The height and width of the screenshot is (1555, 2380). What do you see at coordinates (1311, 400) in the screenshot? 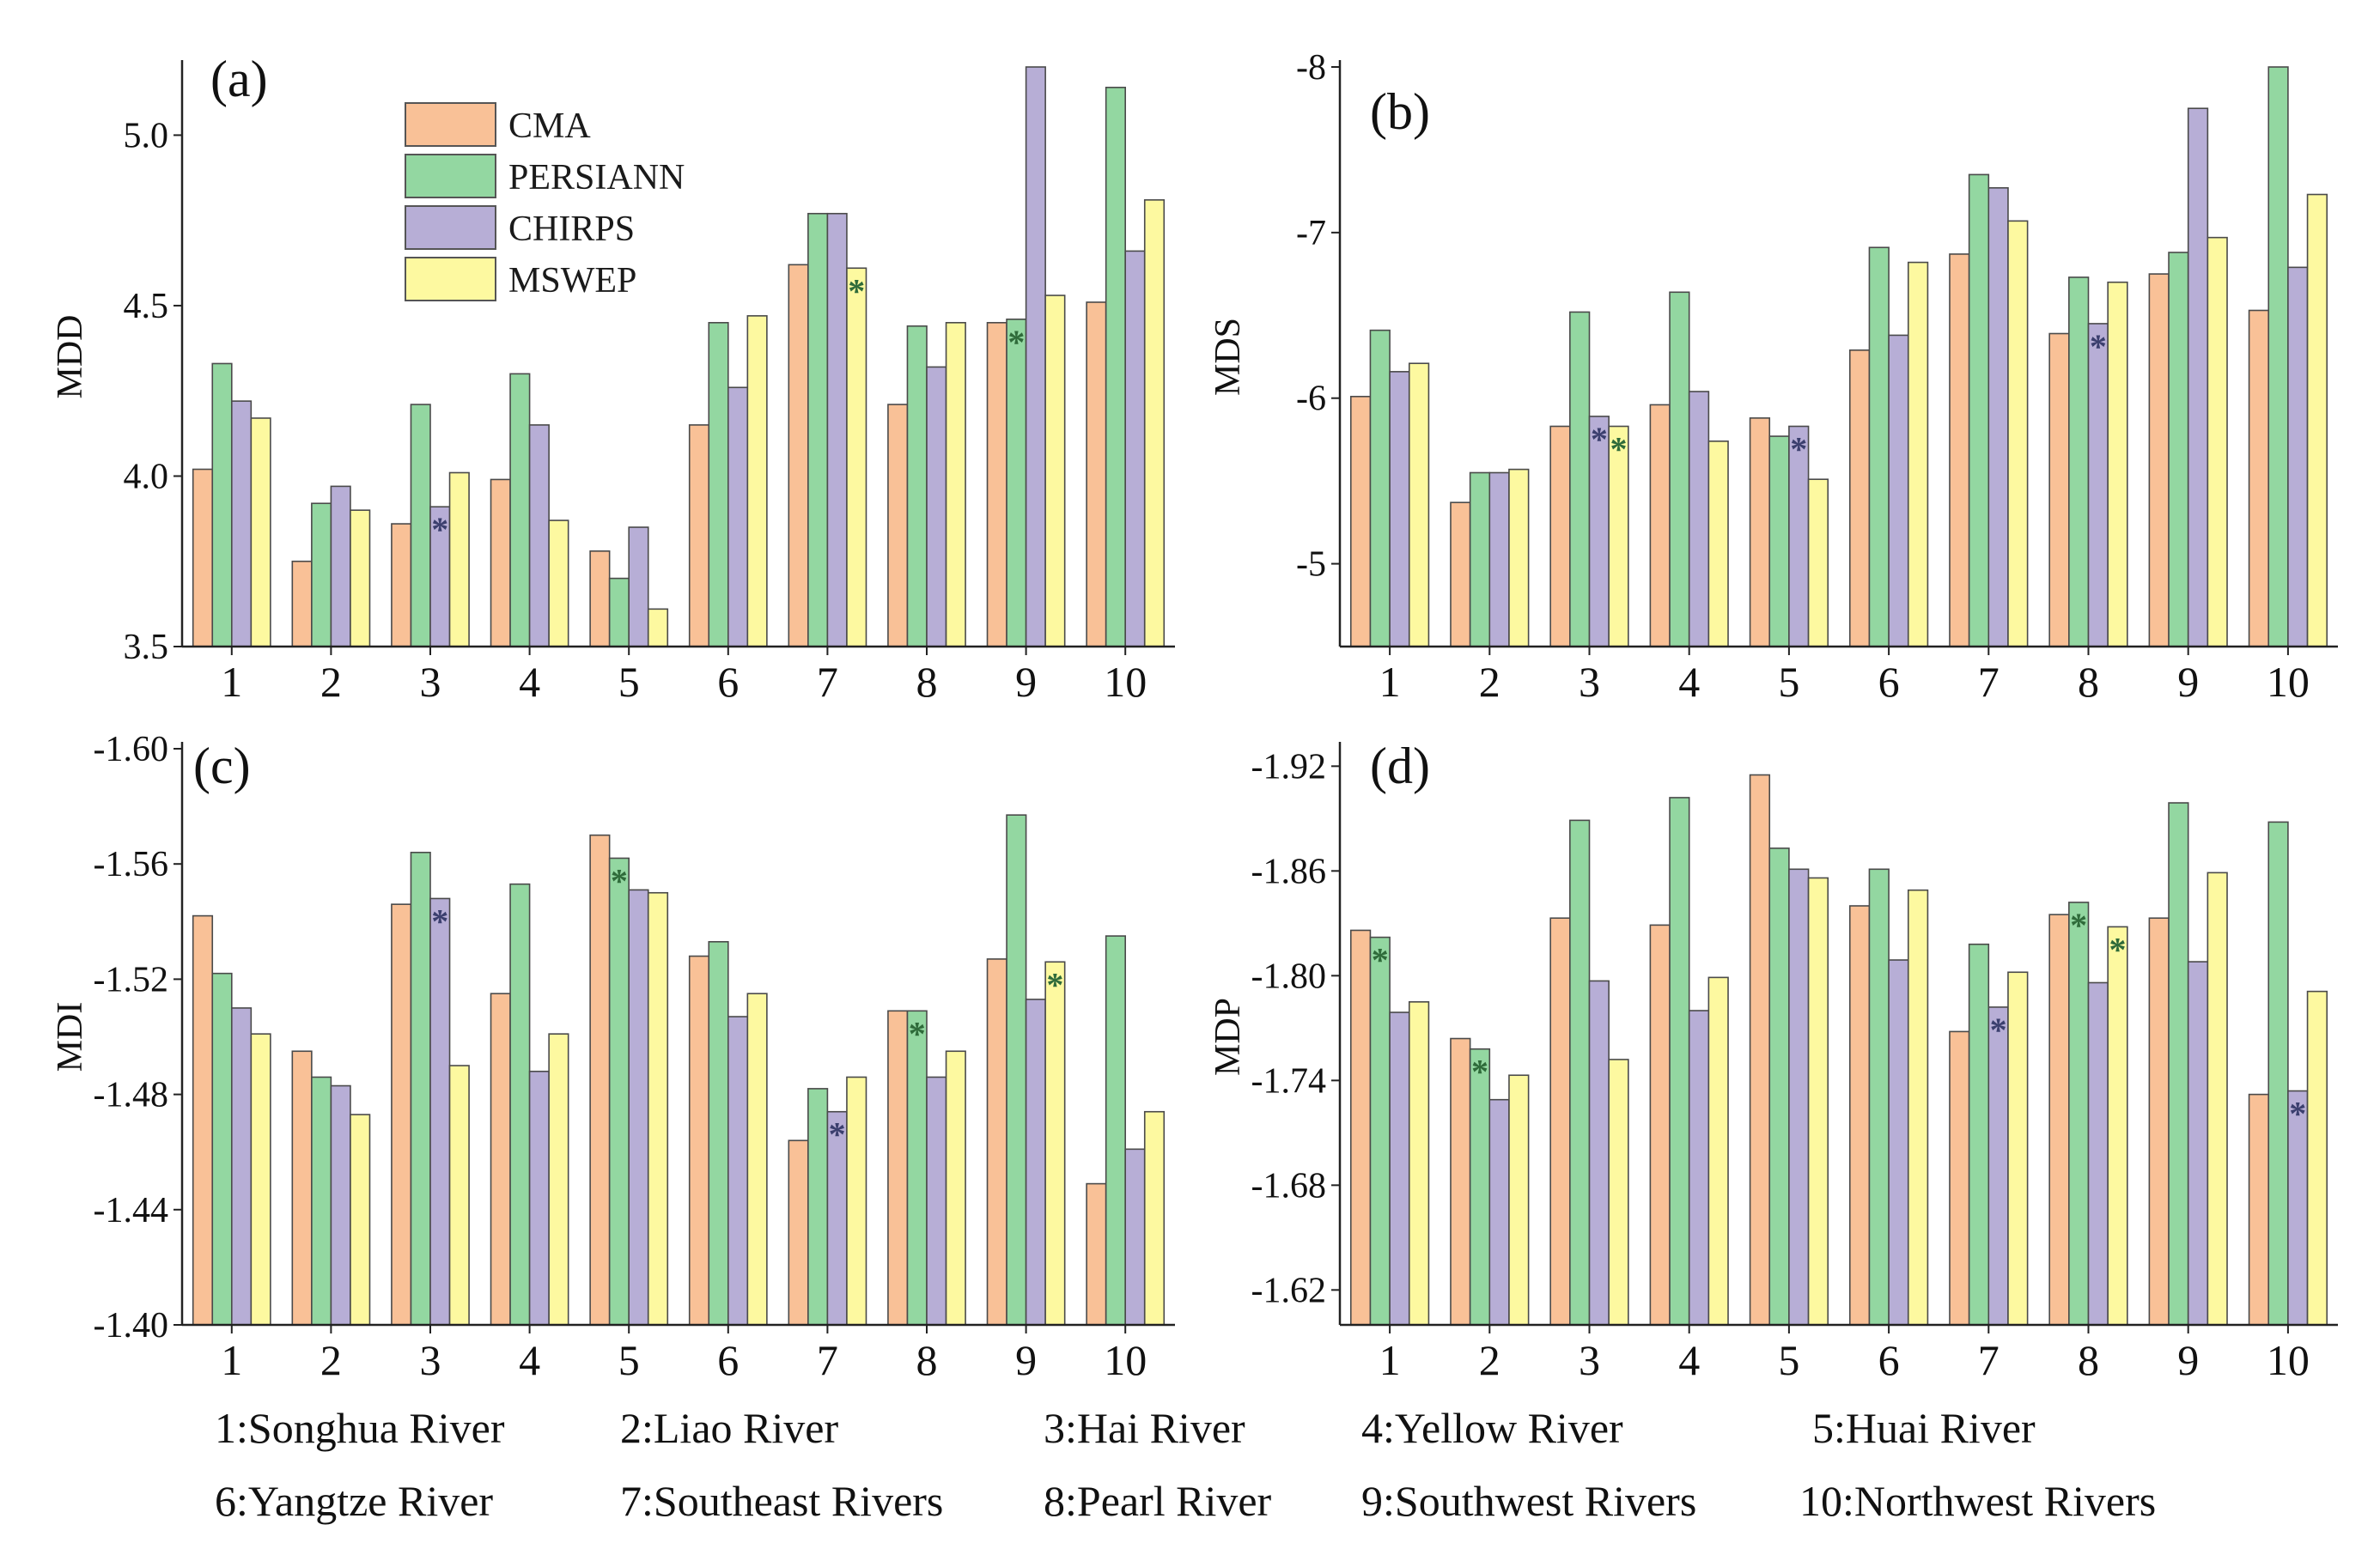
I see `y-tick-label: -6` at bounding box center [1311, 400].